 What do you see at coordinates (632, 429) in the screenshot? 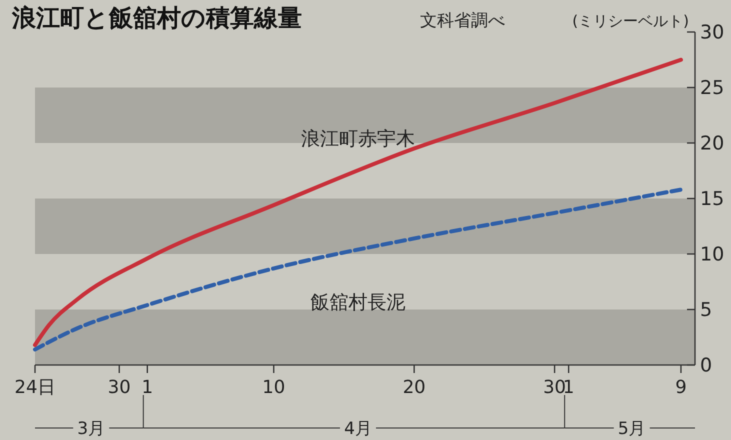
I see `text: 5月` at bounding box center [632, 429].